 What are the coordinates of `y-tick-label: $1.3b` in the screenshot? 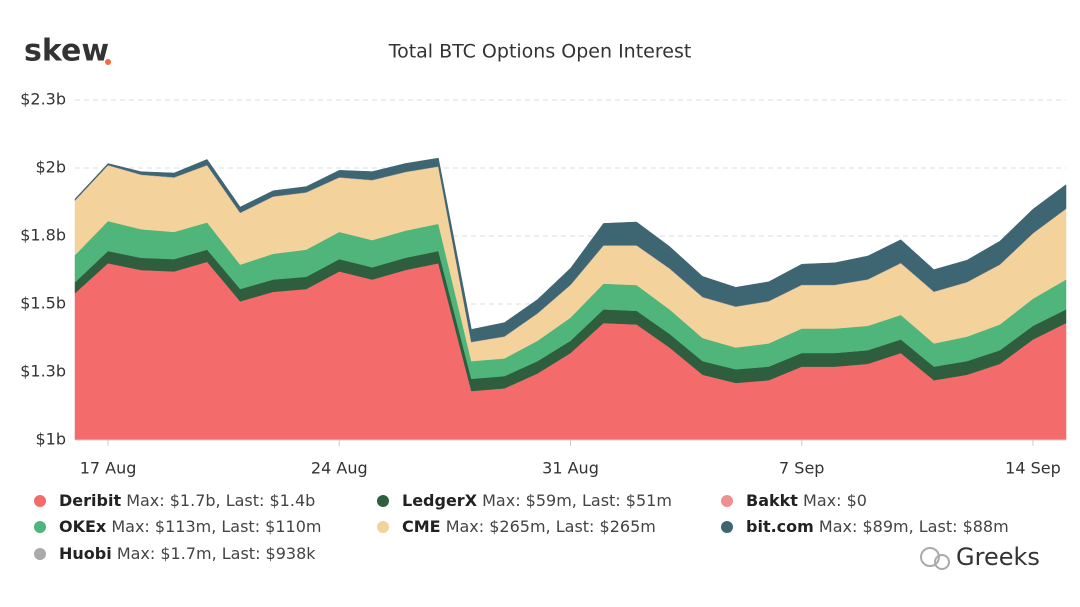 It's located at (43, 371).